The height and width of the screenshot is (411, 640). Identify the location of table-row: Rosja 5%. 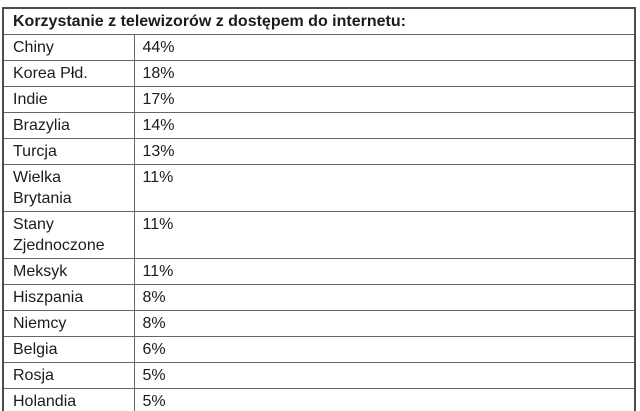
(319, 375).